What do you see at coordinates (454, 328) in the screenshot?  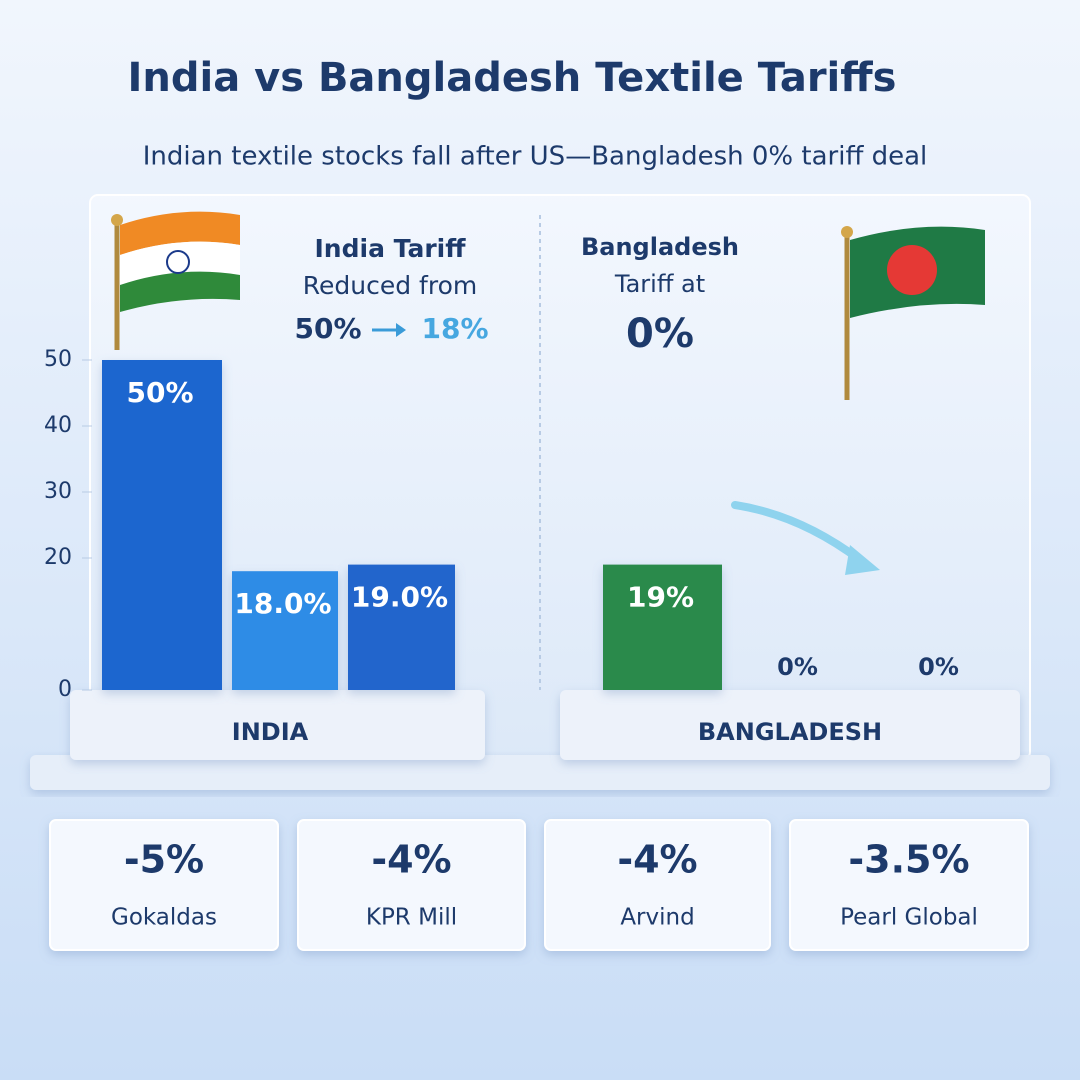 I see `india-to: 18%` at bounding box center [454, 328].